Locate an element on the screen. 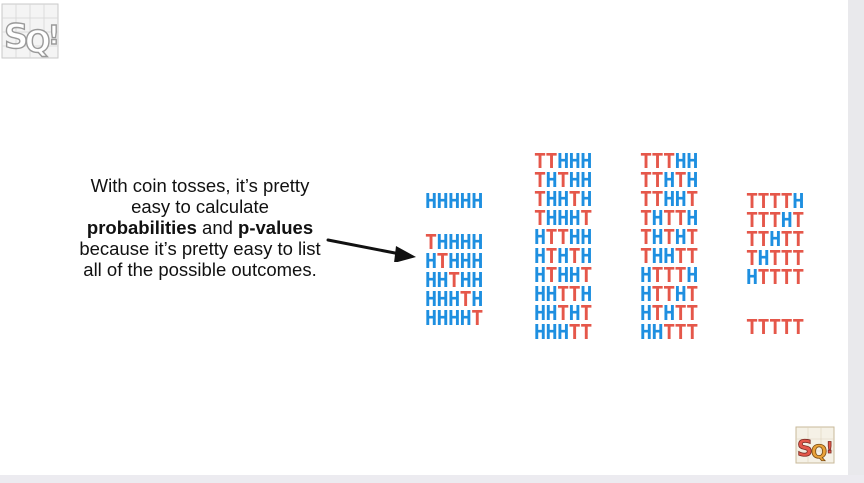  outcome-sequence: HHTHT is located at coordinates (563, 313).